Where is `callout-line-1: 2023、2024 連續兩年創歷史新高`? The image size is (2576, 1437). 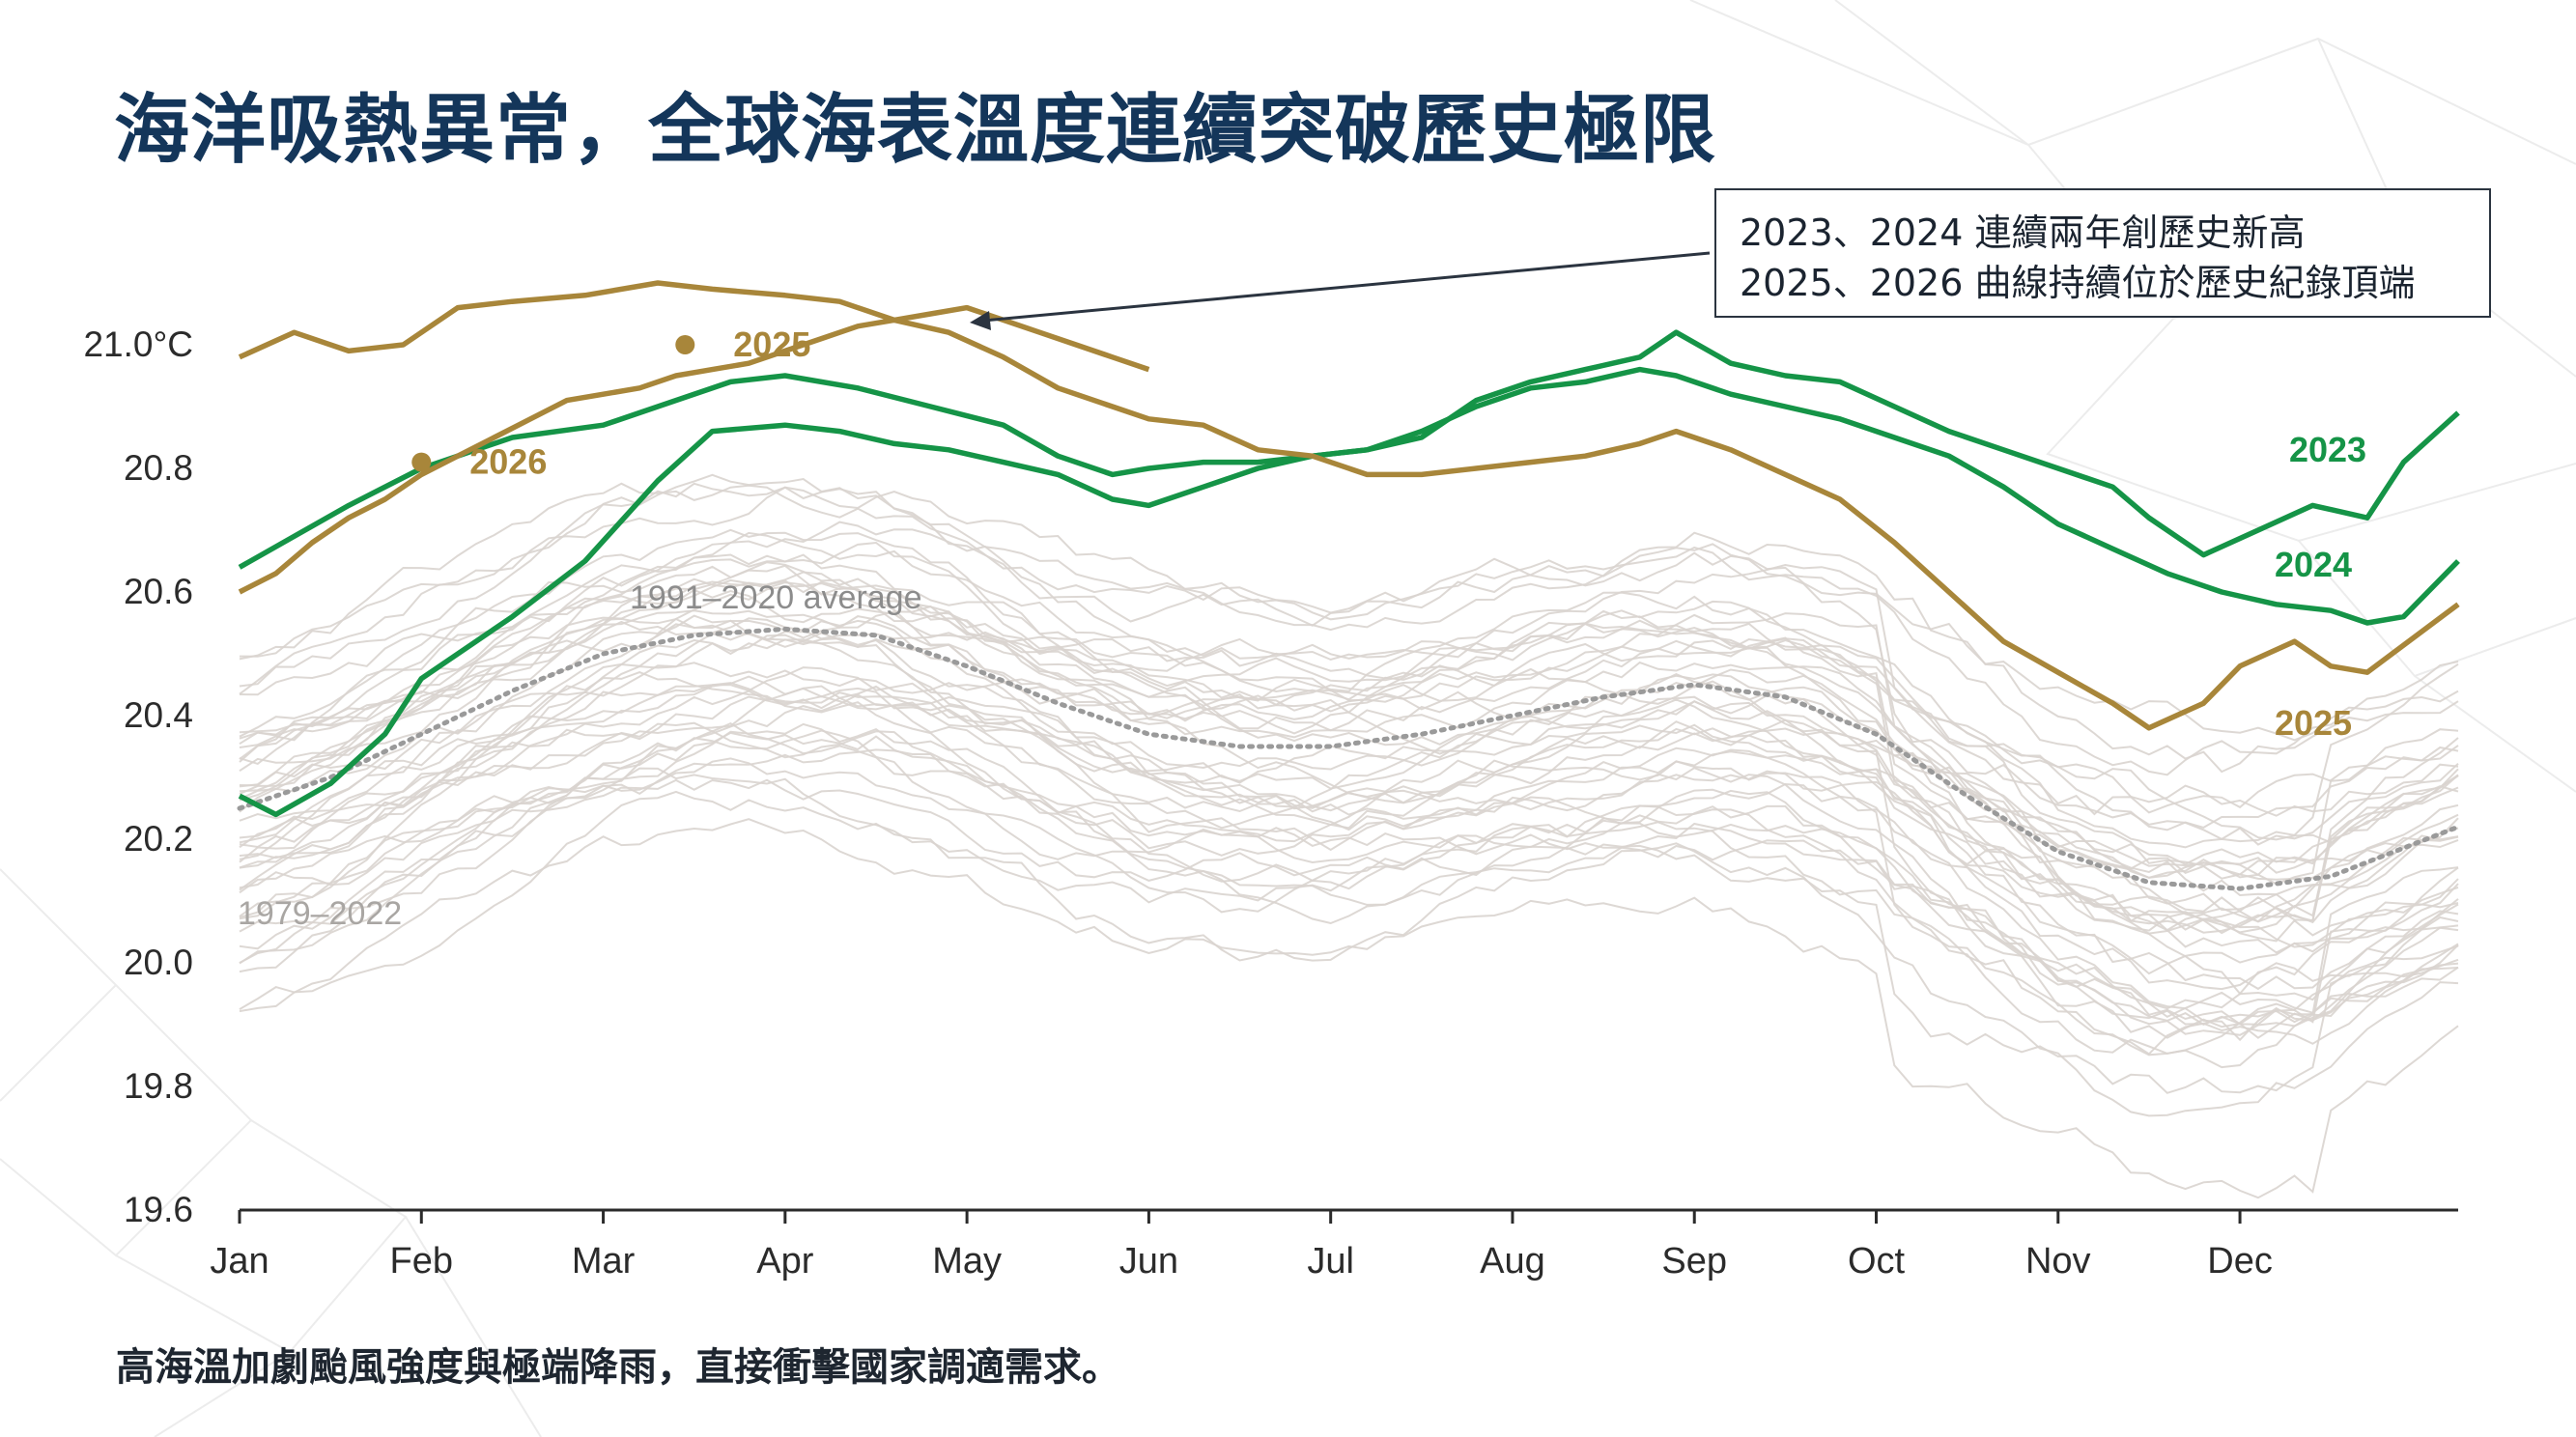 callout-line-1: 2023、2024 連續兩年創歷史新高 is located at coordinates (2023, 232).